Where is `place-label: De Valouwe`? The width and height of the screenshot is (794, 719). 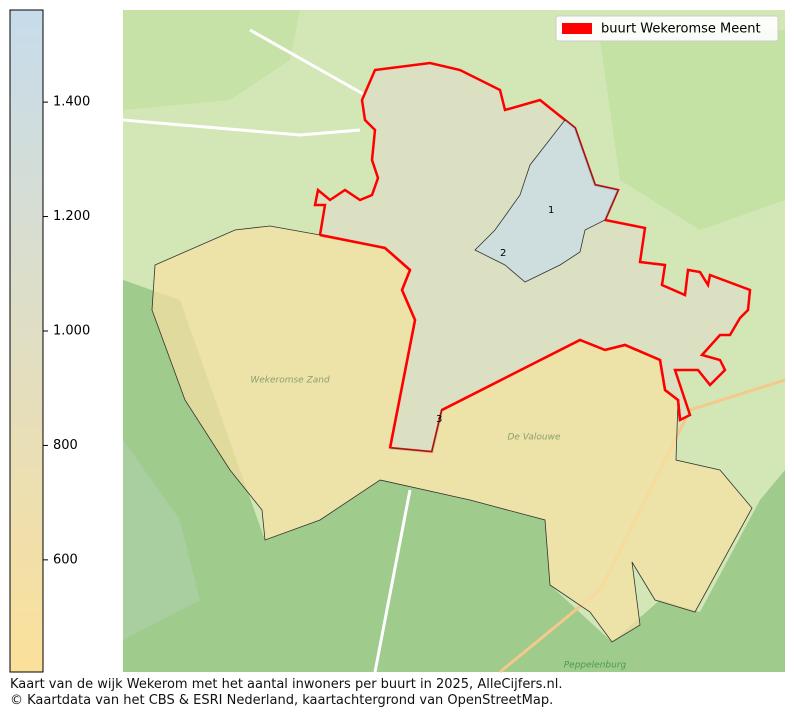 place-label: De Valouwe is located at coordinates (533, 438).